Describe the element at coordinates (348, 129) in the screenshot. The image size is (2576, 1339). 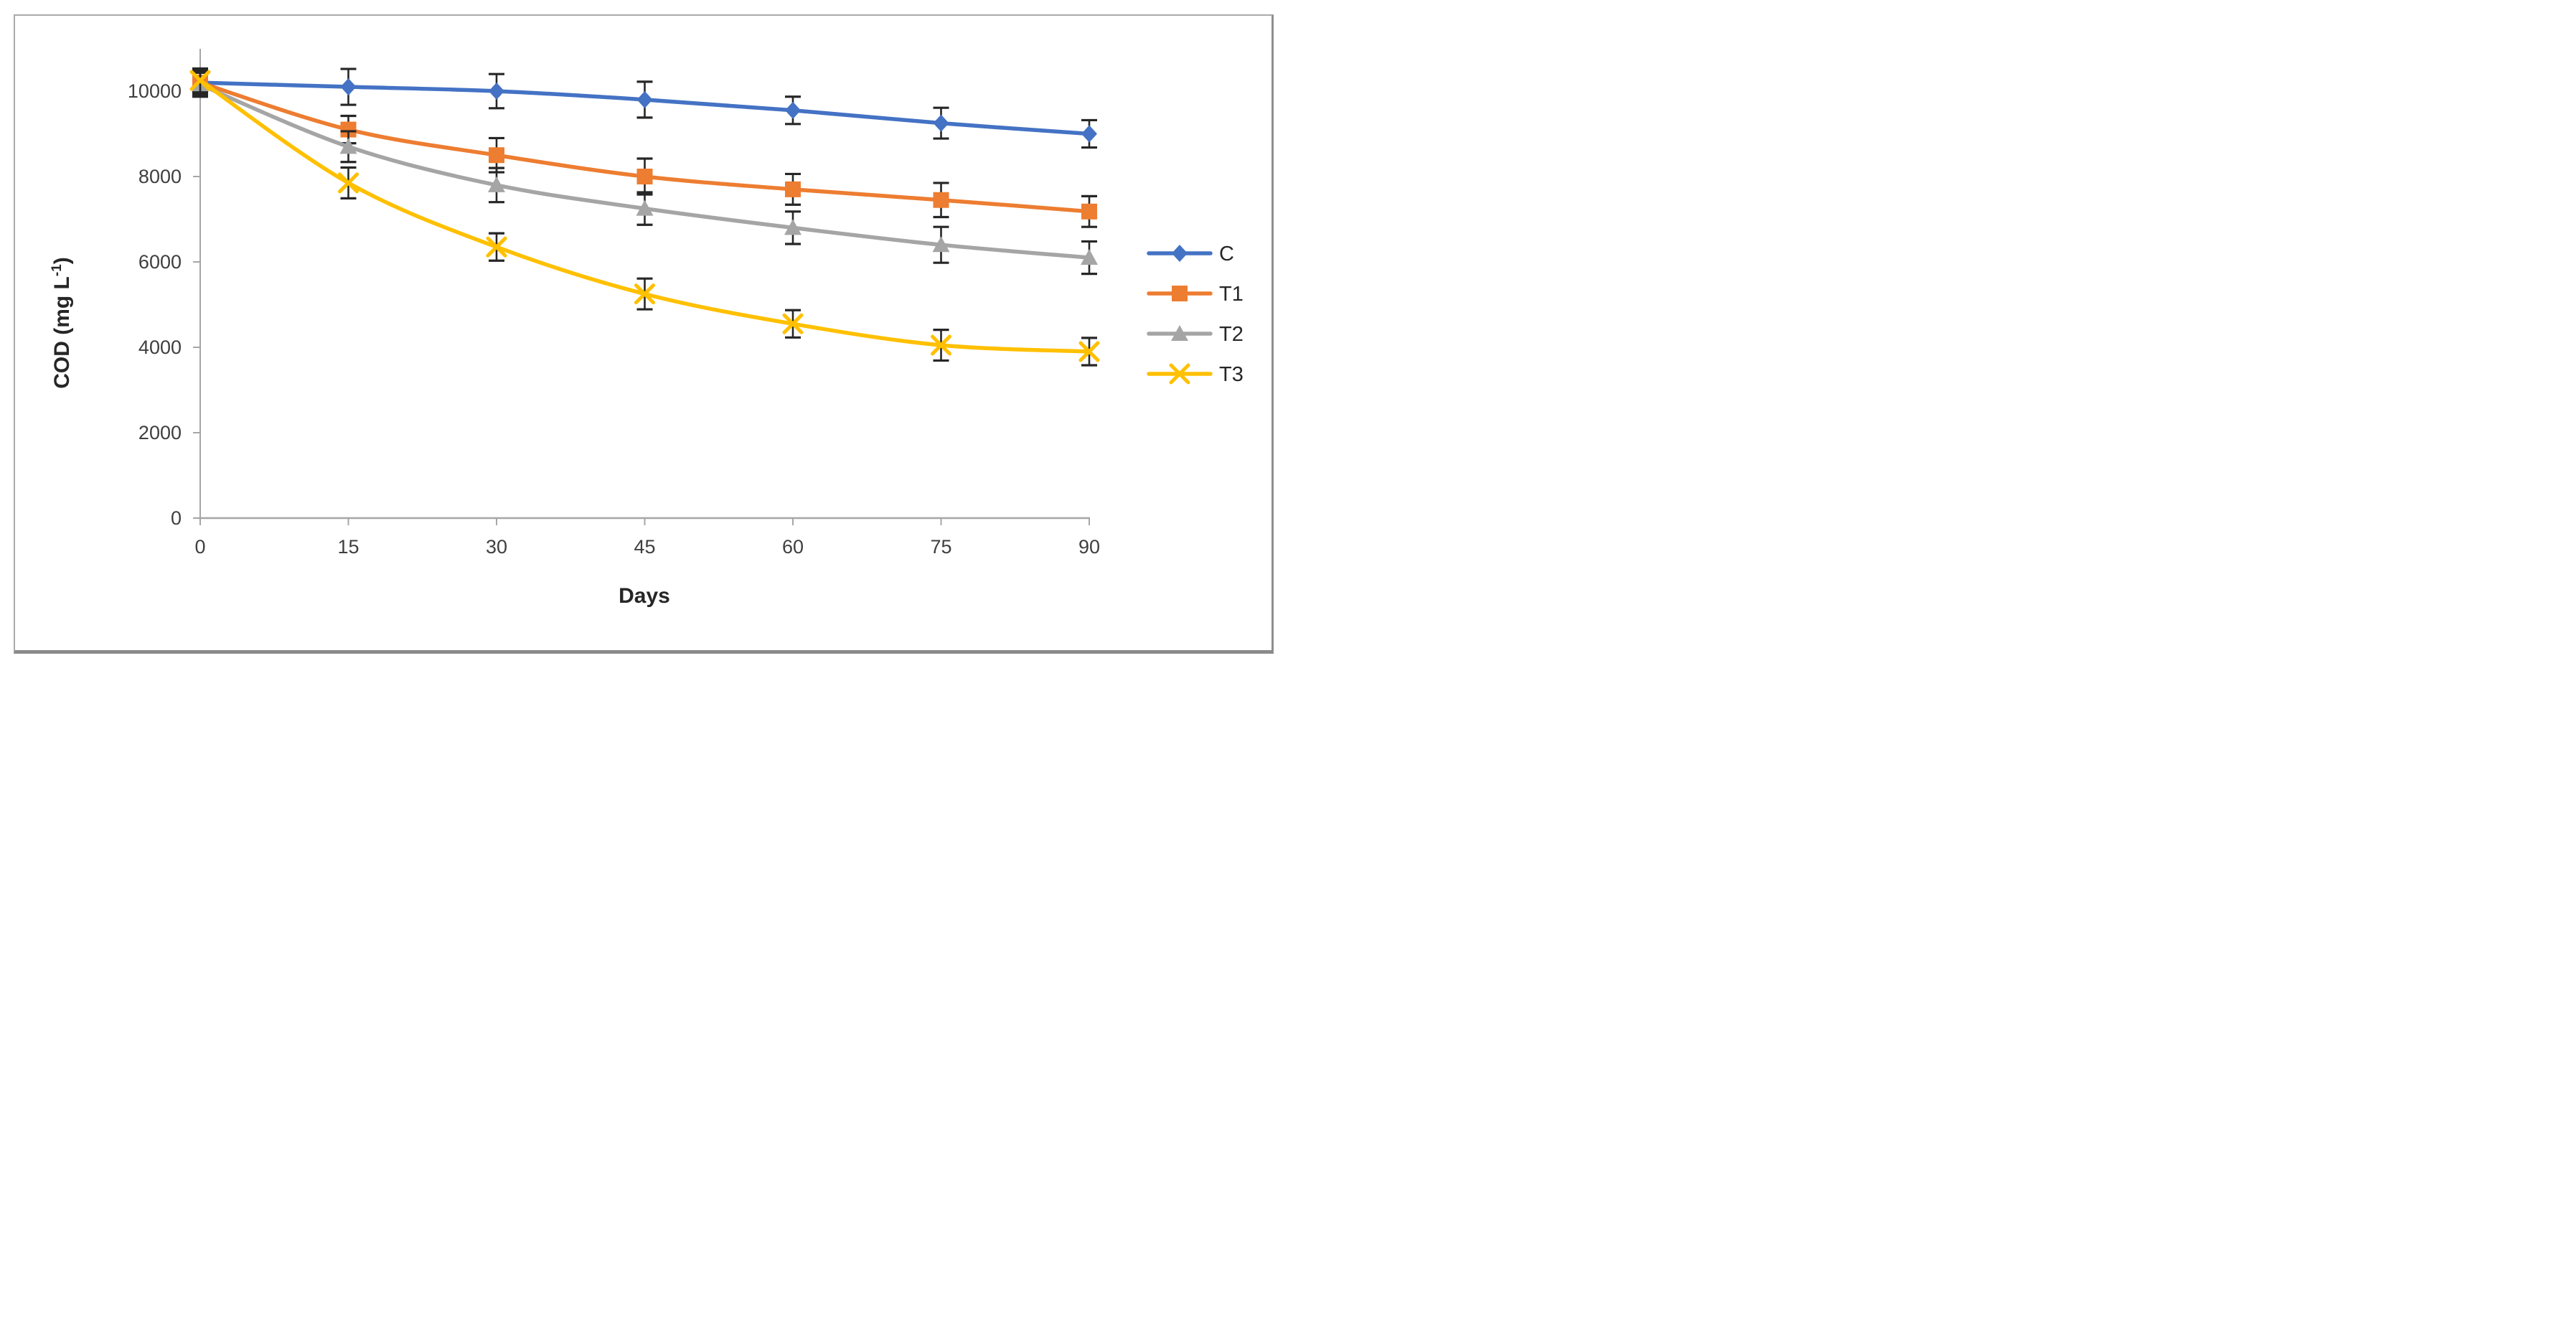
I see `T1-marker-day15` at that location.